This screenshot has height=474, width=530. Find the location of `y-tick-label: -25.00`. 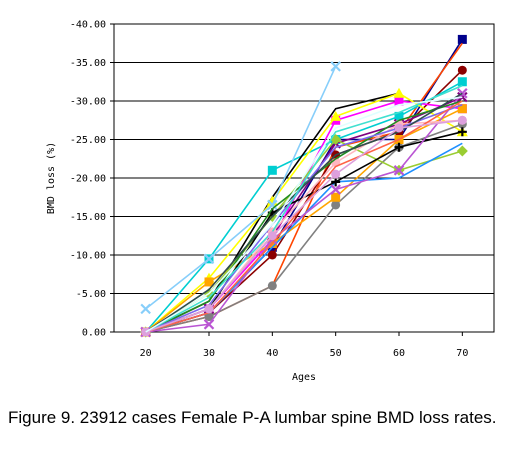

y-tick-label: -25.00 is located at coordinates (88, 140).